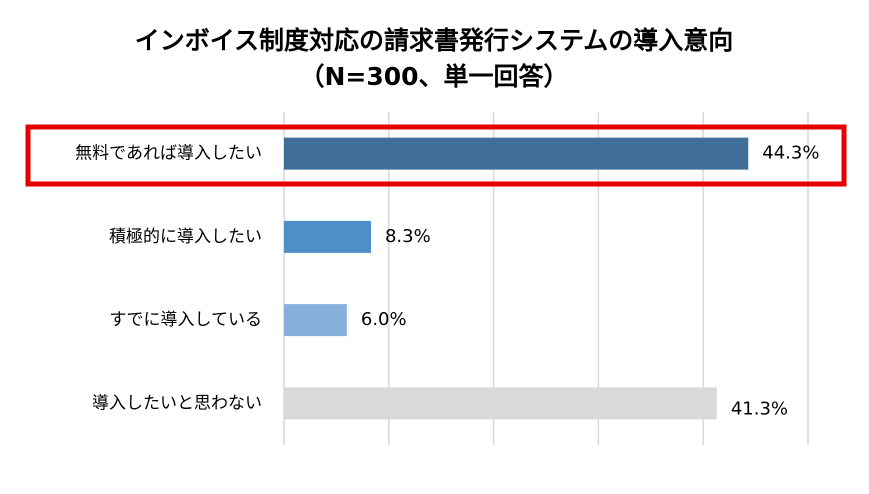 This screenshot has width=869, height=494. What do you see at coordinates (408, 236) in the screenshot?
I see `value-label: 8.3%` at bounding box center [408, 236].